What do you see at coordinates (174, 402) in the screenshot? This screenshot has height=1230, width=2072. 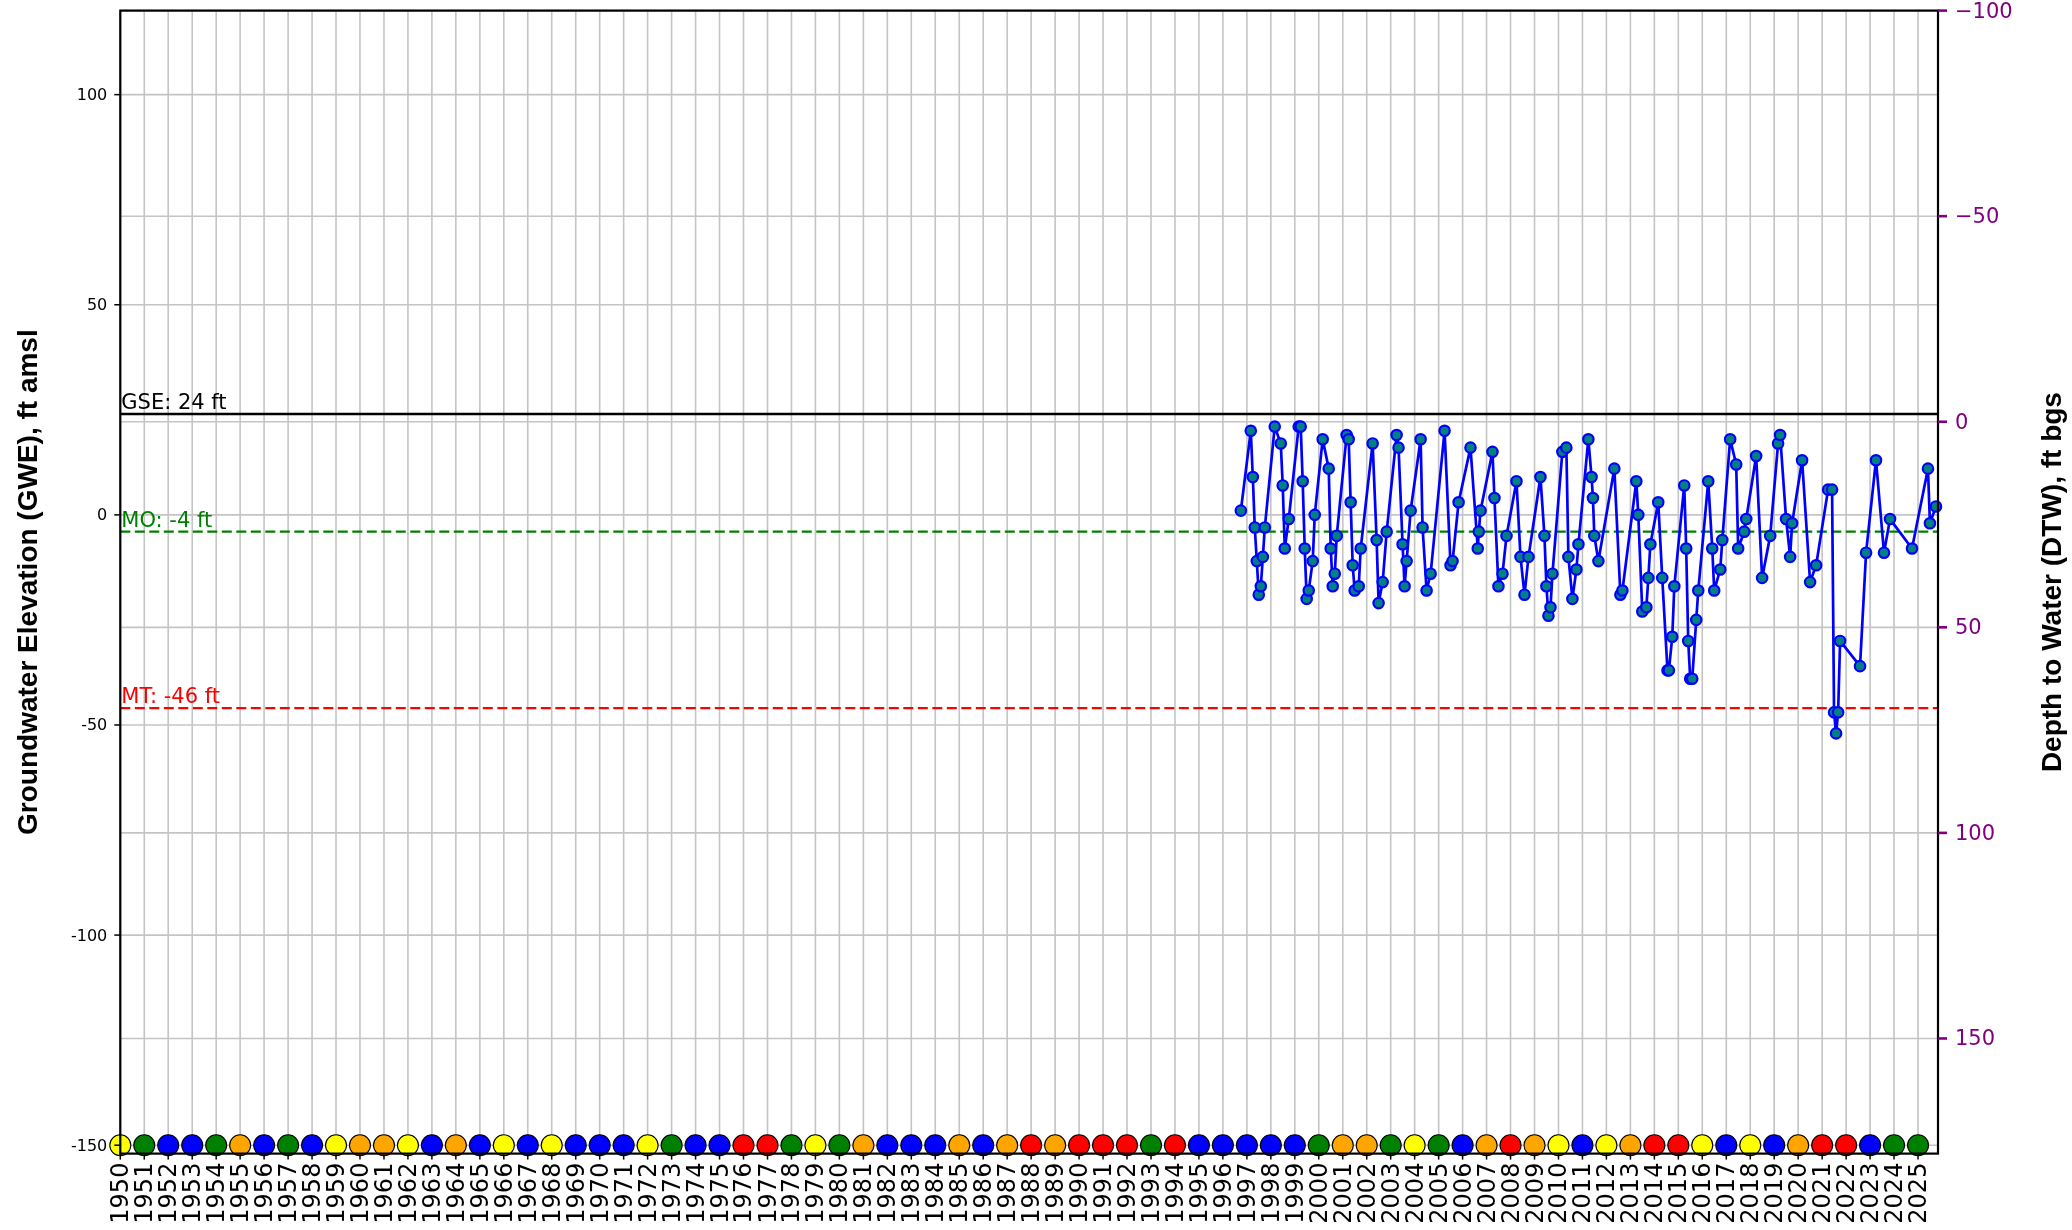 I see `ref-line-label: GSE: 24 ft` at bounding box center [174, 402].